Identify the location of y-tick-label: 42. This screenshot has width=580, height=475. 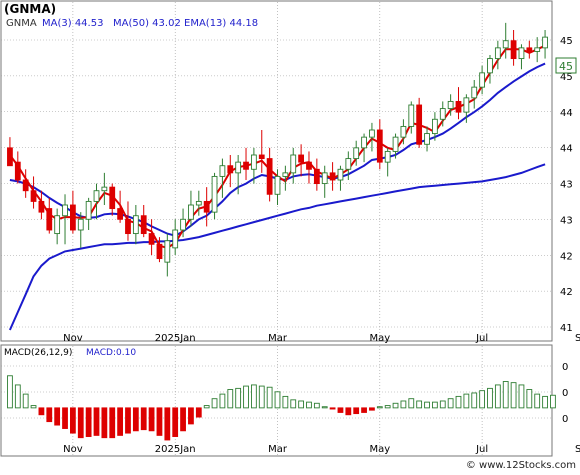
(566, 256).